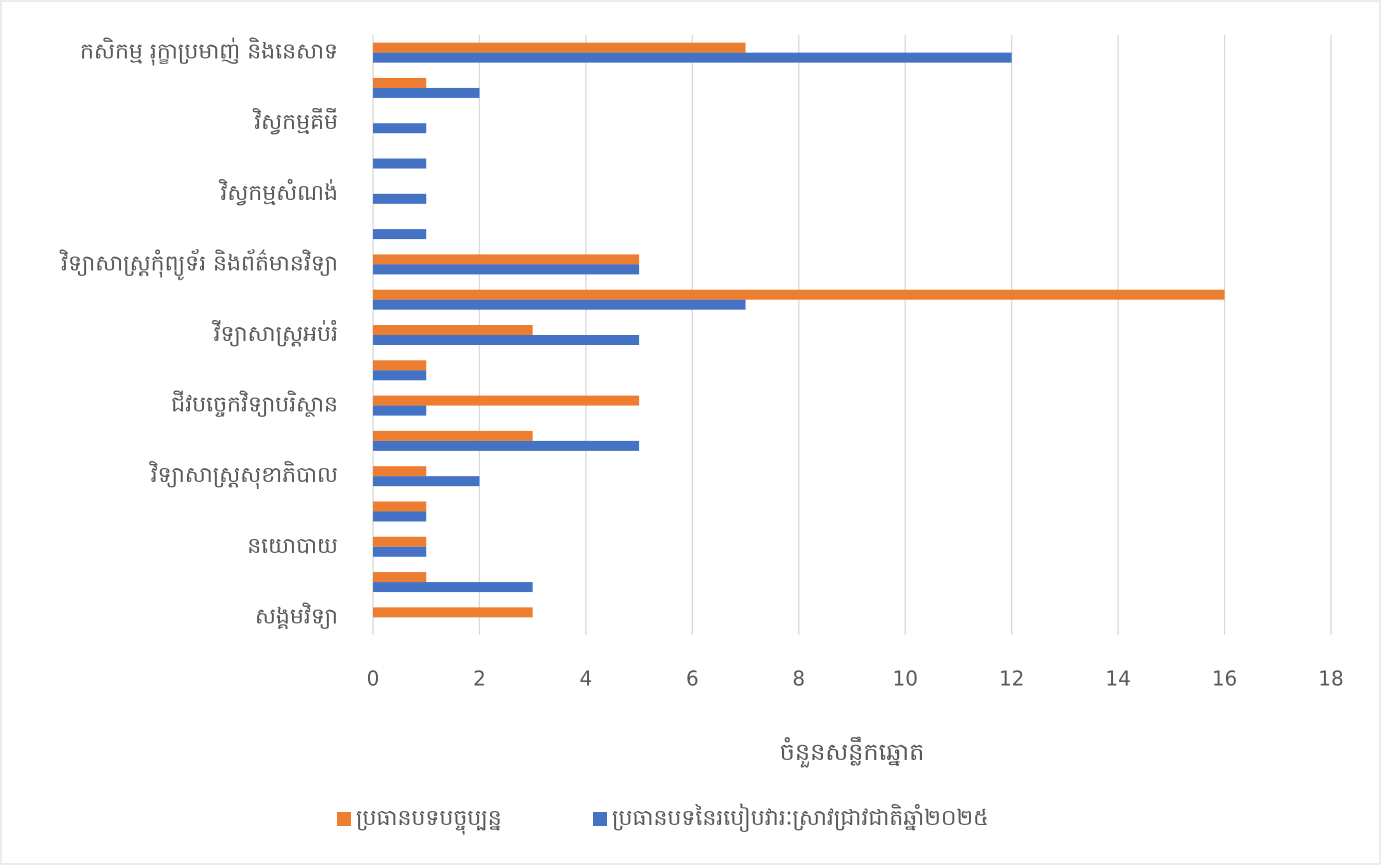 The image size is (1381, 865). What do you see at coordinates (292, 546) in the screenshot?
I see `y-tick-label: នយោបាយ` at bounding box center [292, 546].